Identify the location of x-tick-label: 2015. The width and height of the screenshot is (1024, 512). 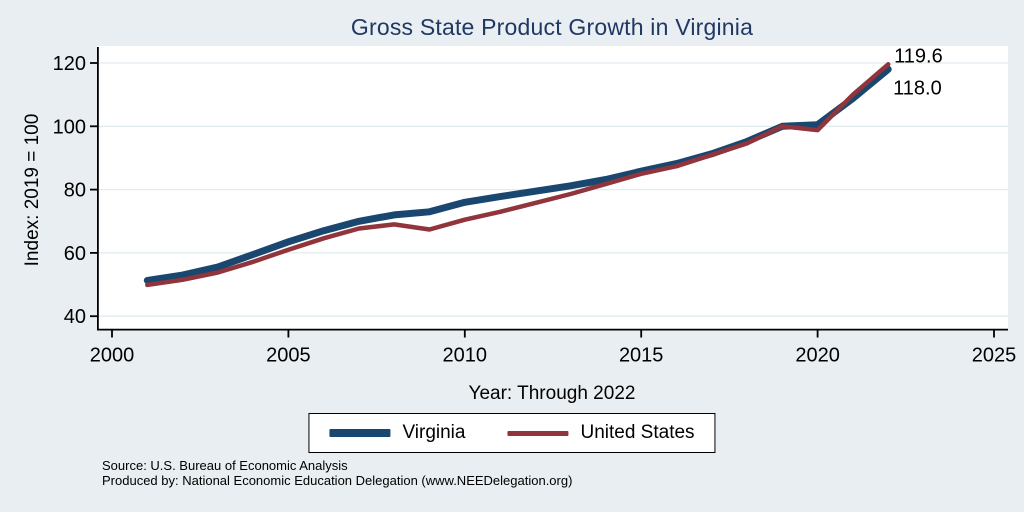
(641, 356).